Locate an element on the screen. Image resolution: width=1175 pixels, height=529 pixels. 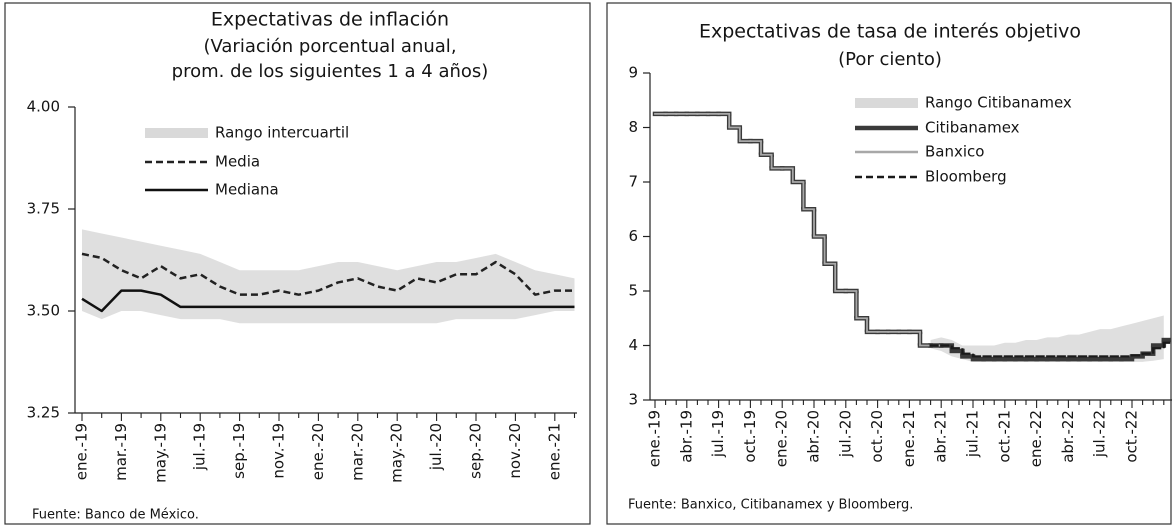
x-tick-label: abr.-22 is located at coordinates (1068, 436).